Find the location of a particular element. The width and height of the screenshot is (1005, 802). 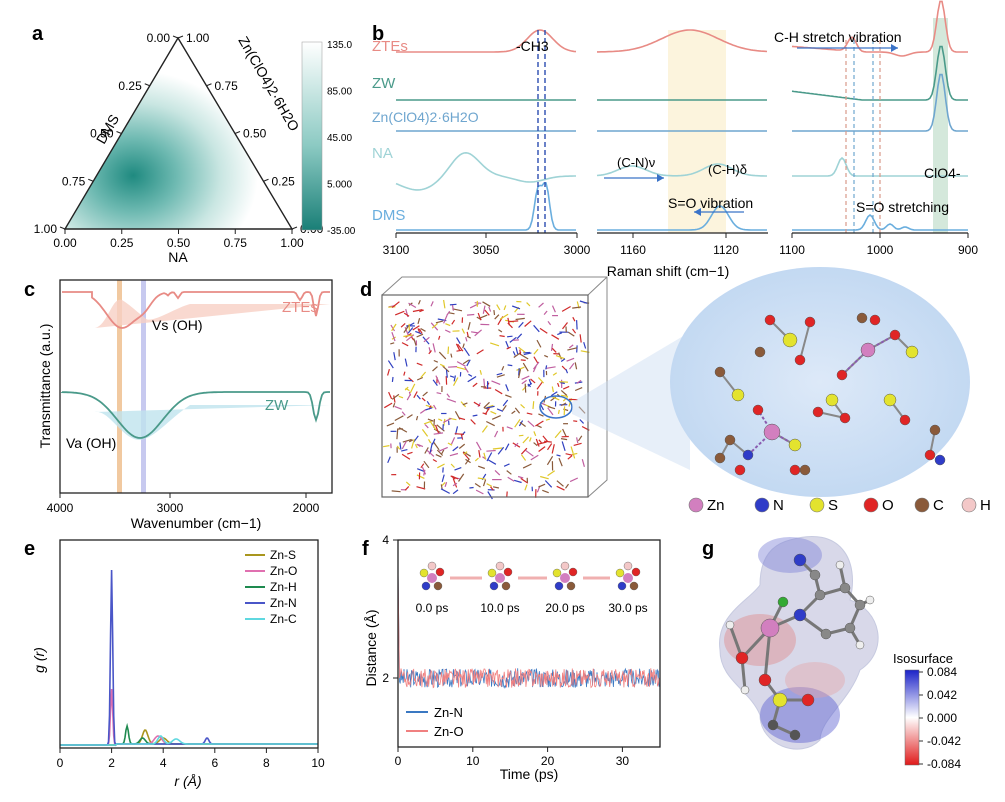

raman-curve-na is located at coordinates (681, 170).